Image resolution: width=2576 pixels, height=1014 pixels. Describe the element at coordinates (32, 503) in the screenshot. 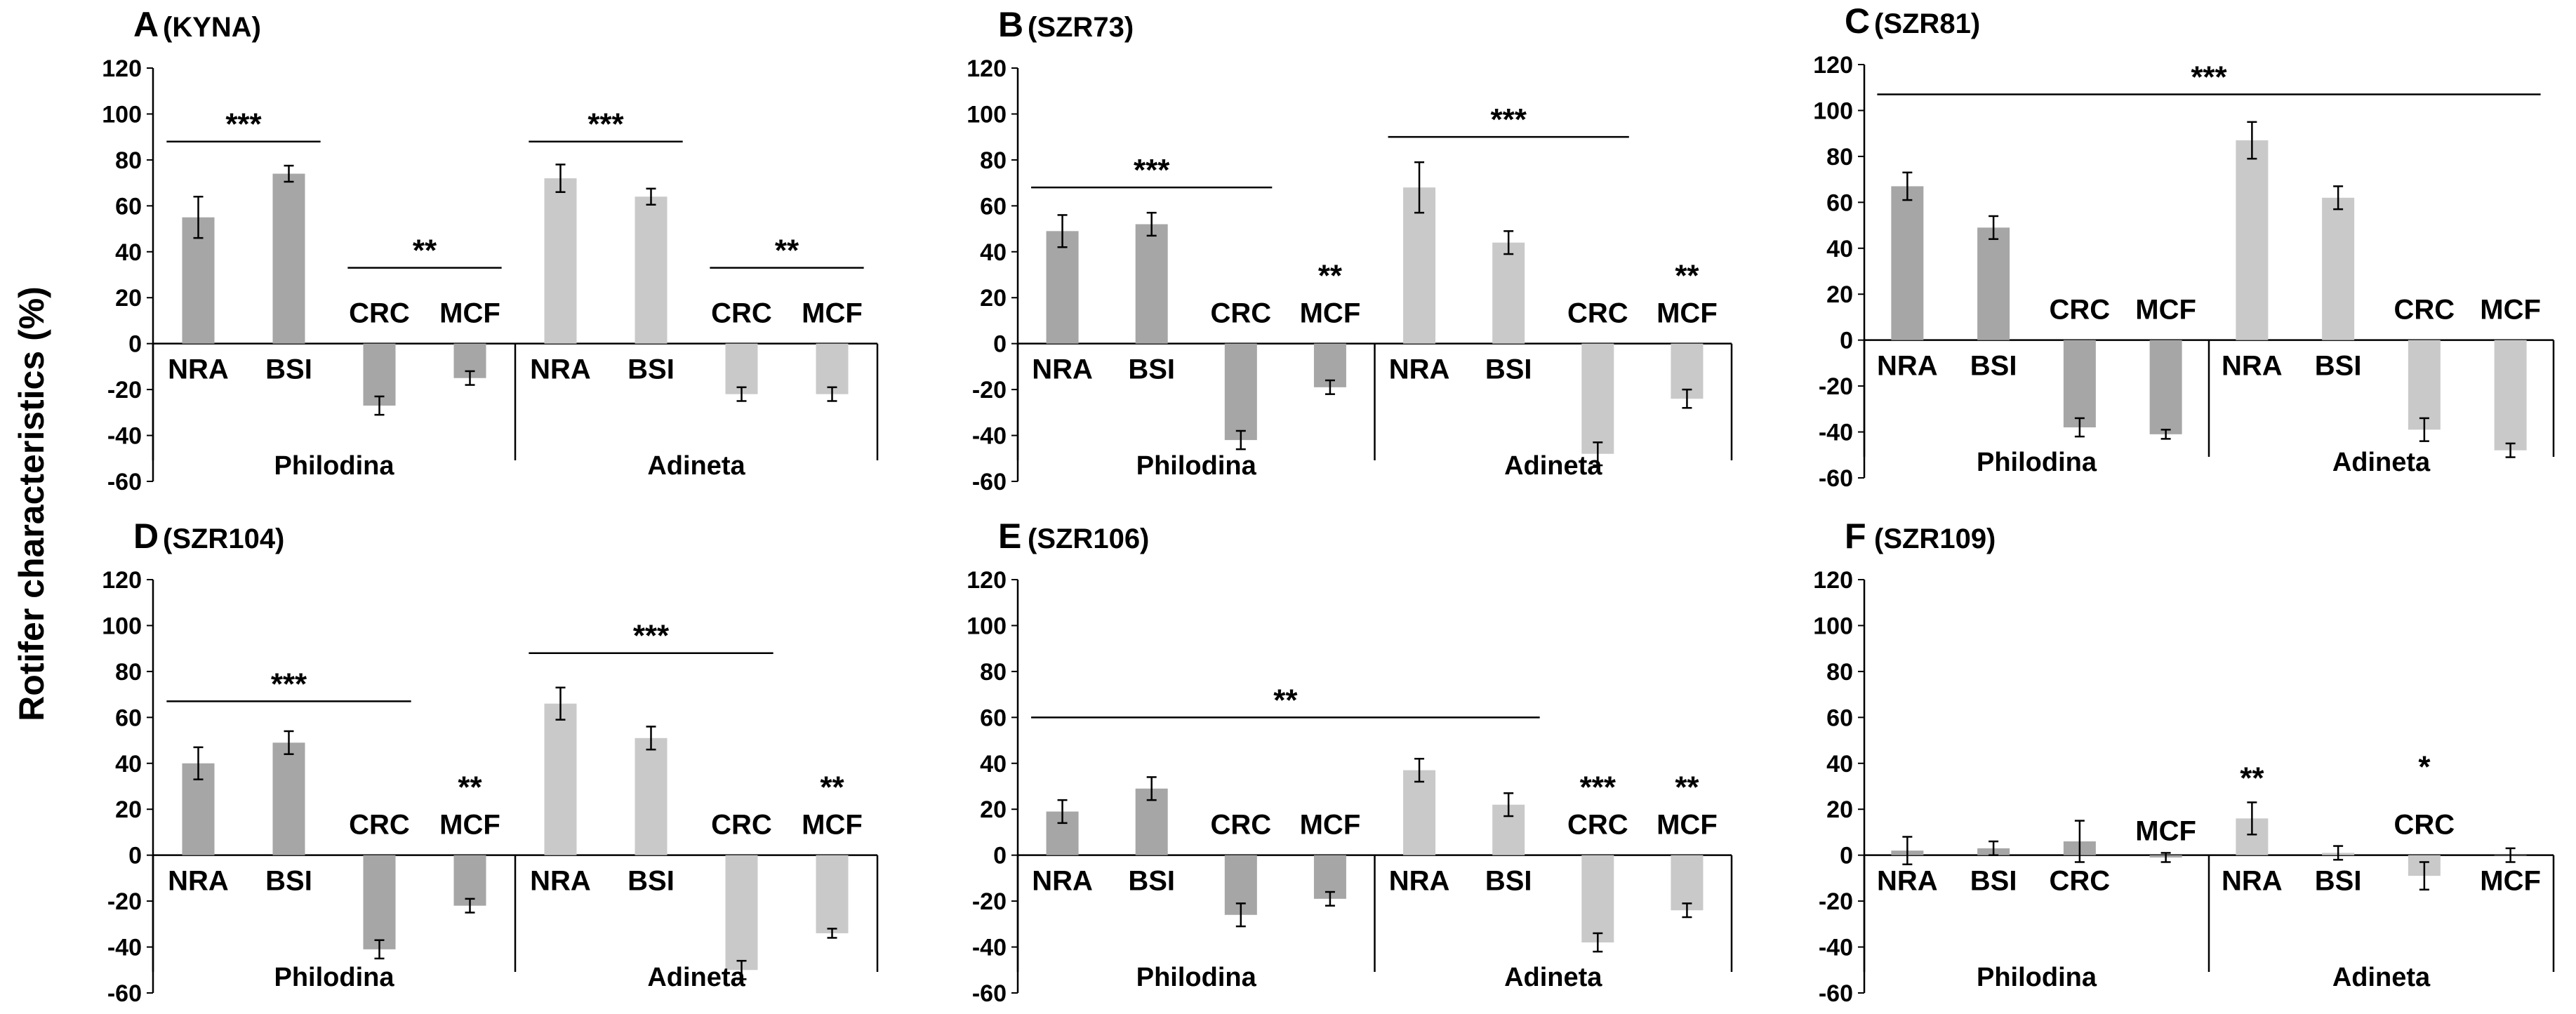

I see `y-axis-label: Rotifer characteristics (%)` at that location.